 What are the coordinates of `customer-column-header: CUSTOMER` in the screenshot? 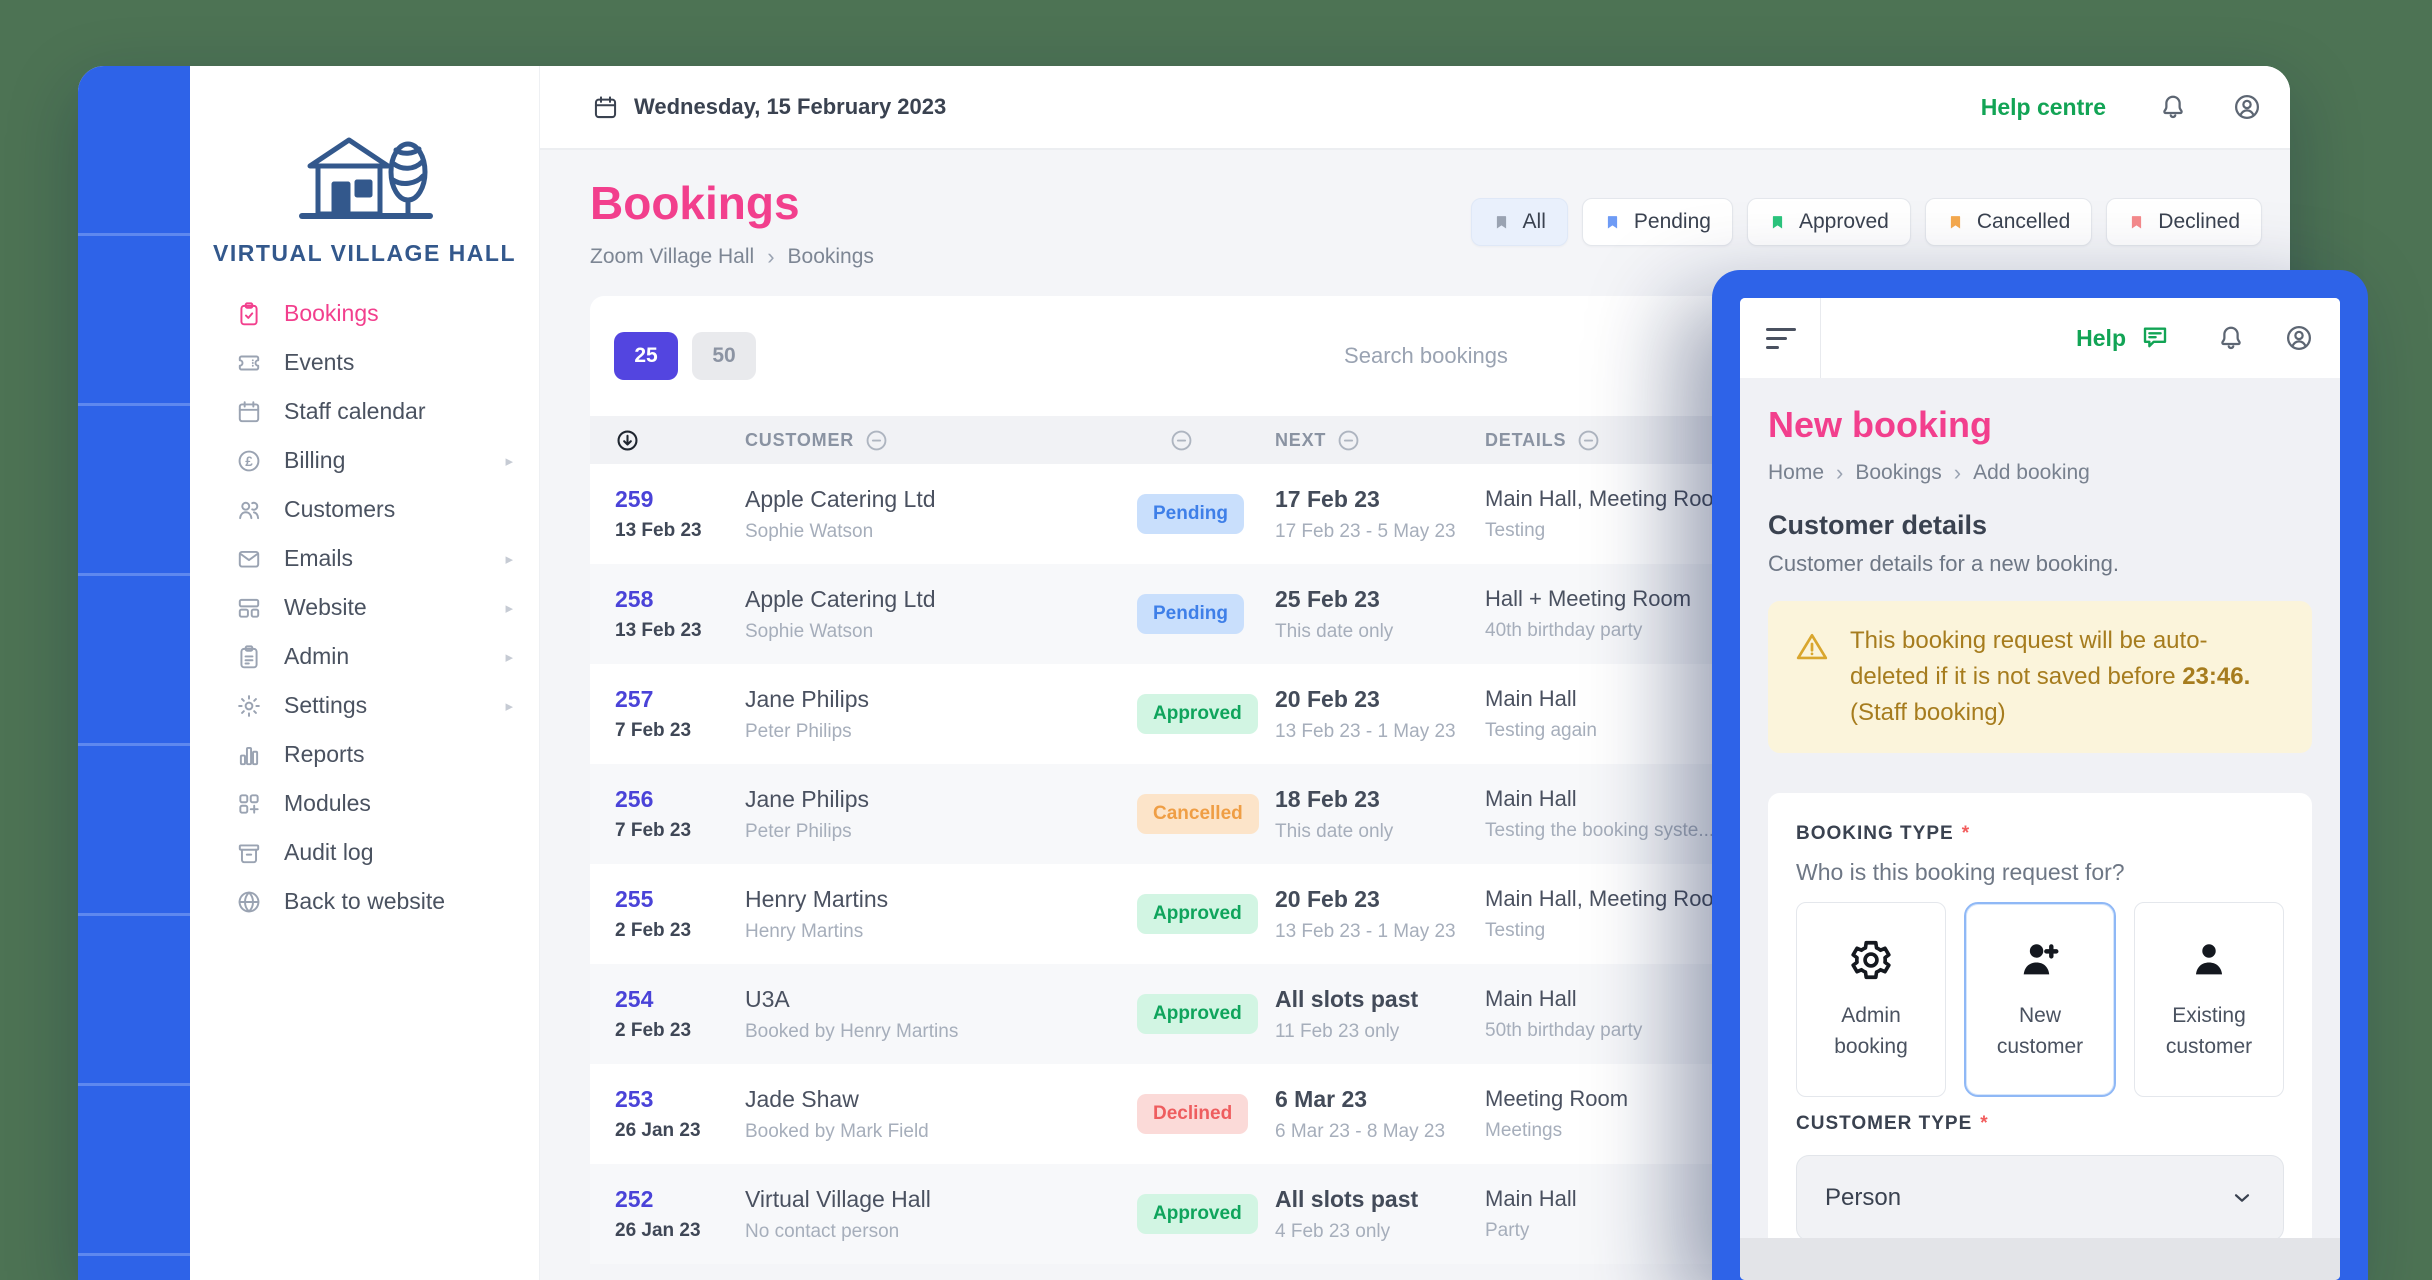 It's located at (935, 440).